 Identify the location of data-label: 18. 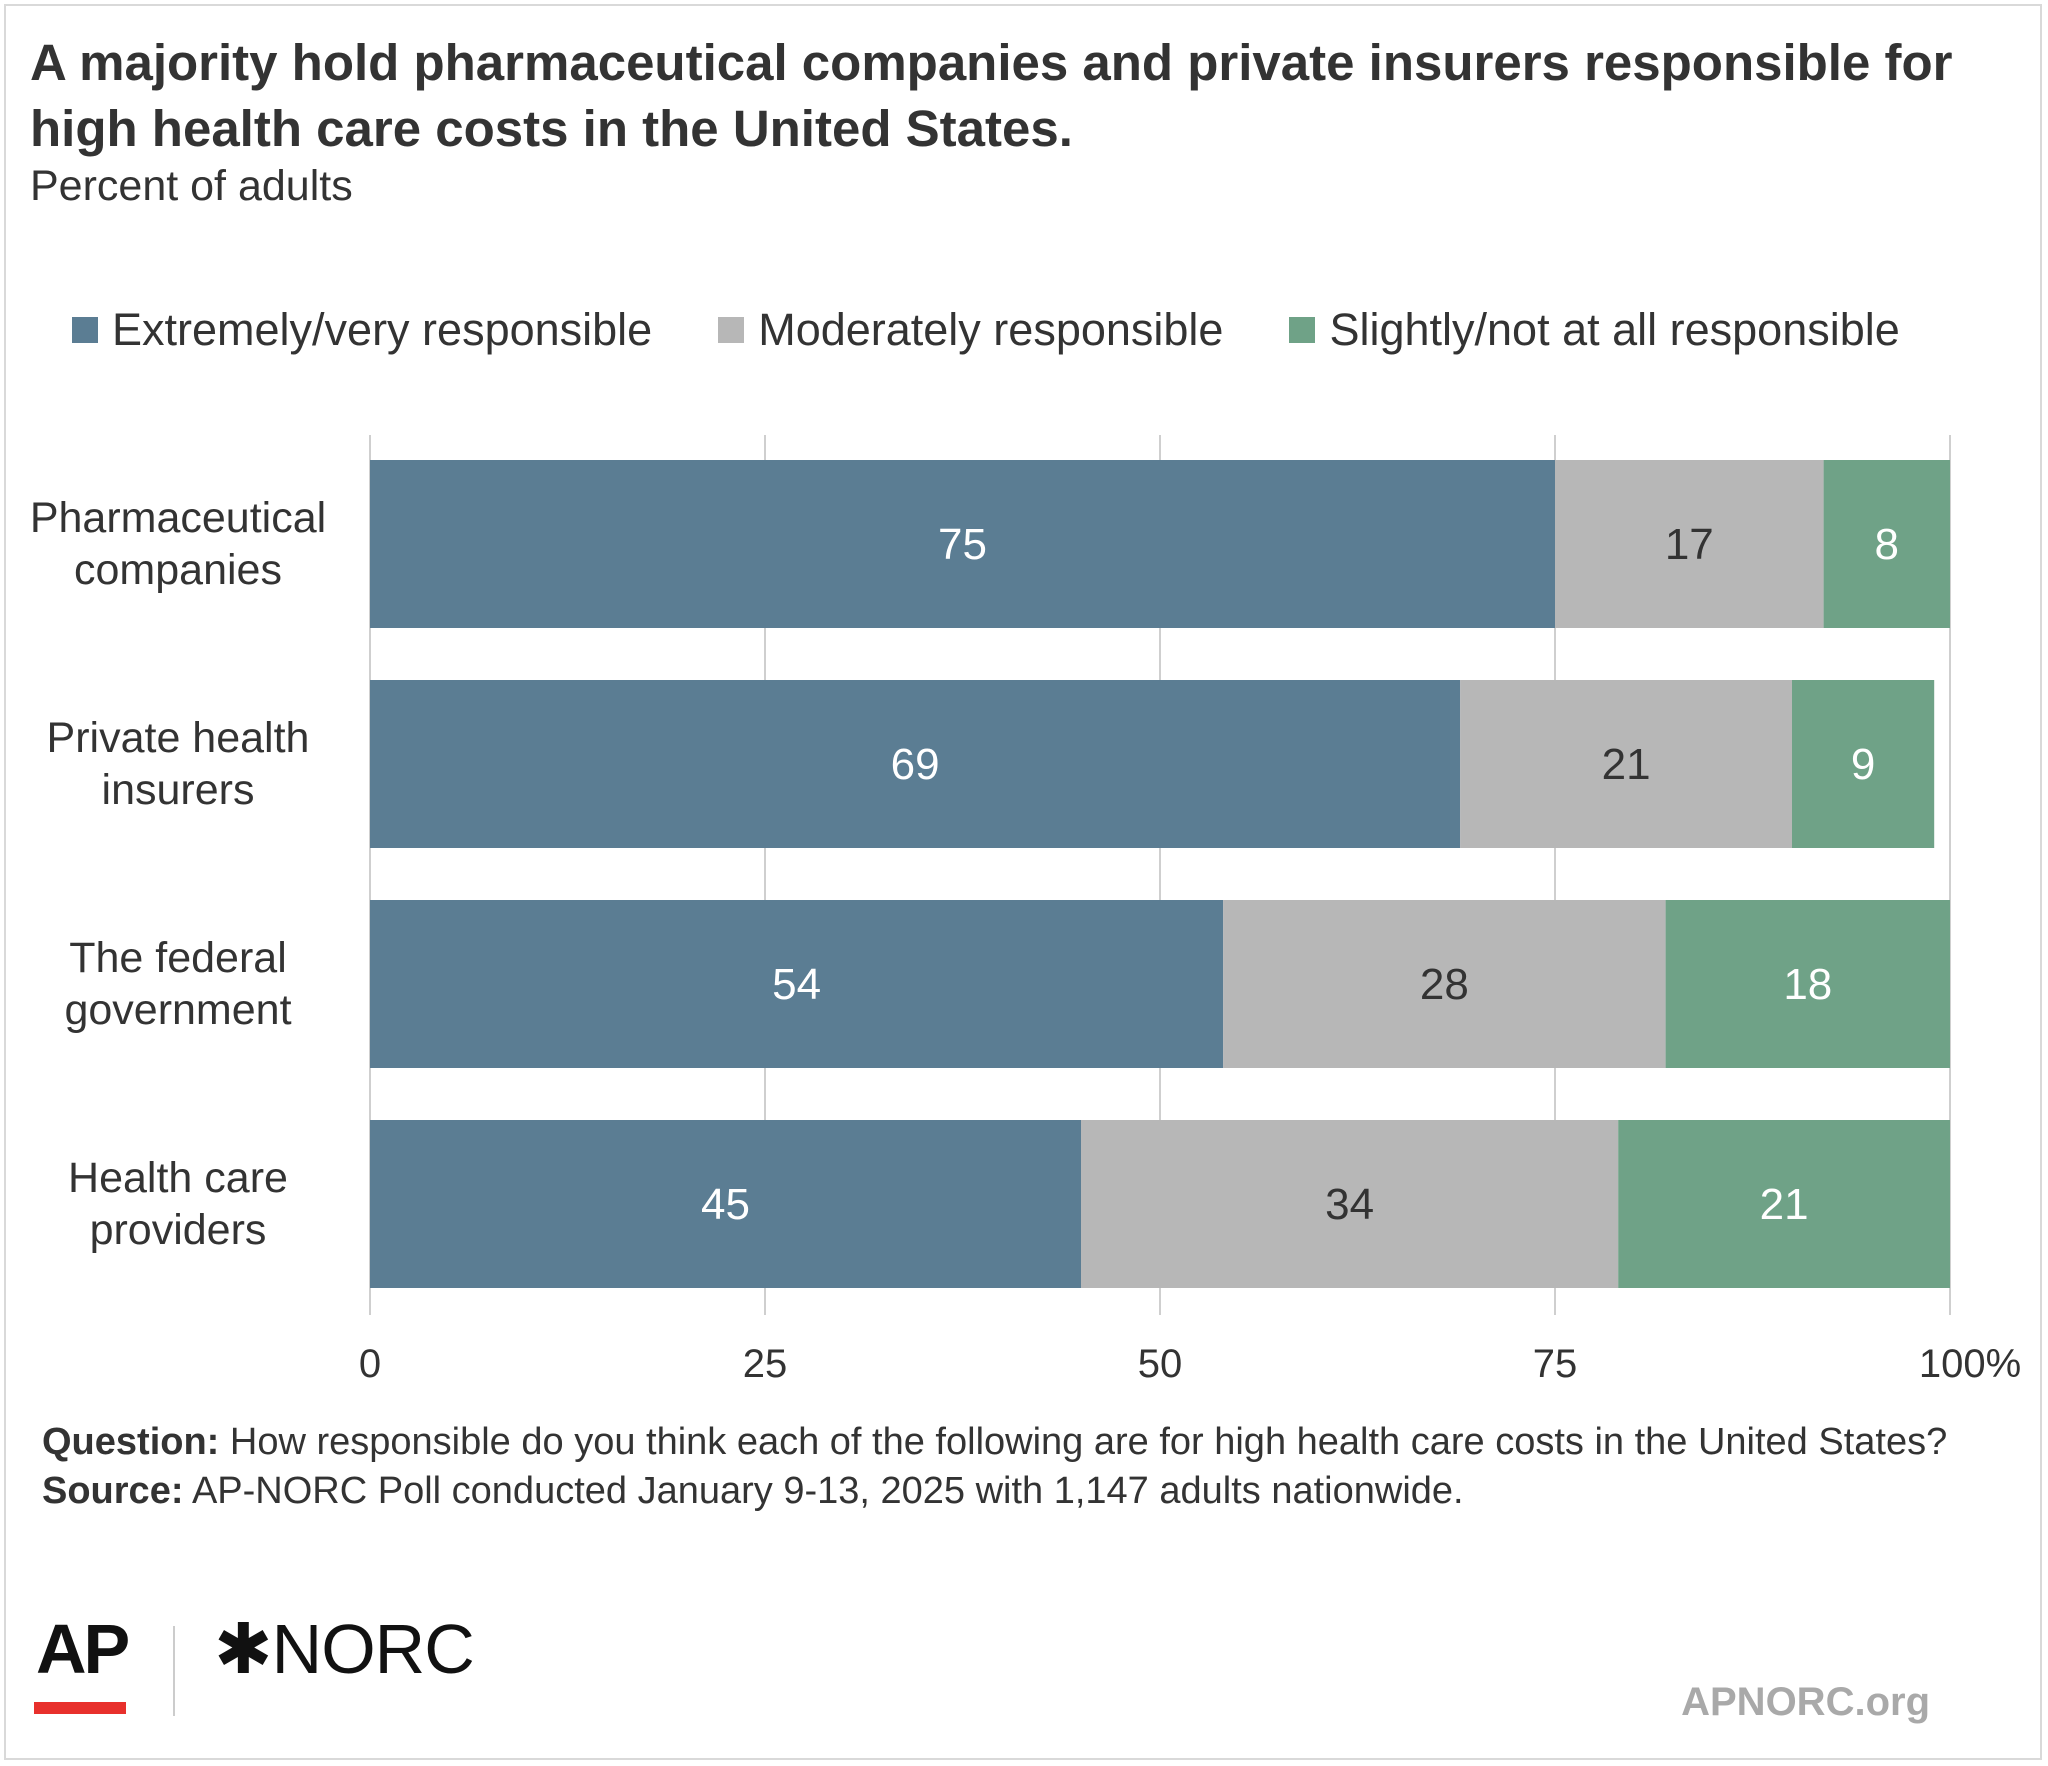
(1807, 984).